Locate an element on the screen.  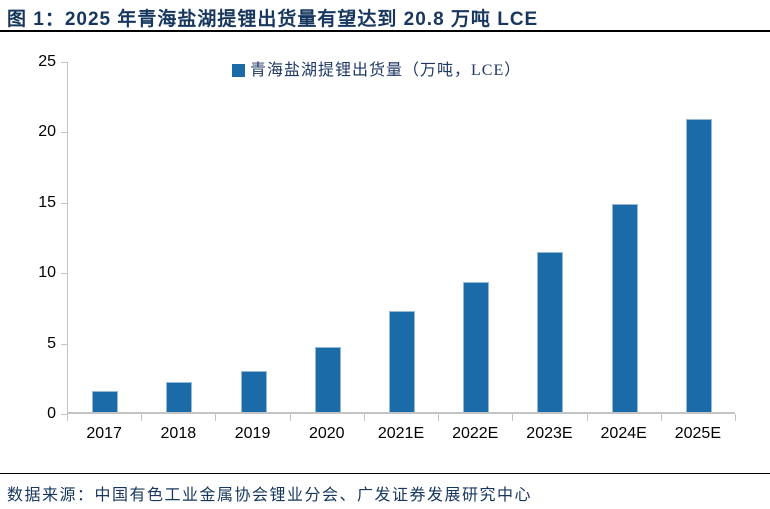
legend: 青海盐湖提锂出货量（万吨，LCE） is located at coordinates (376, 70).